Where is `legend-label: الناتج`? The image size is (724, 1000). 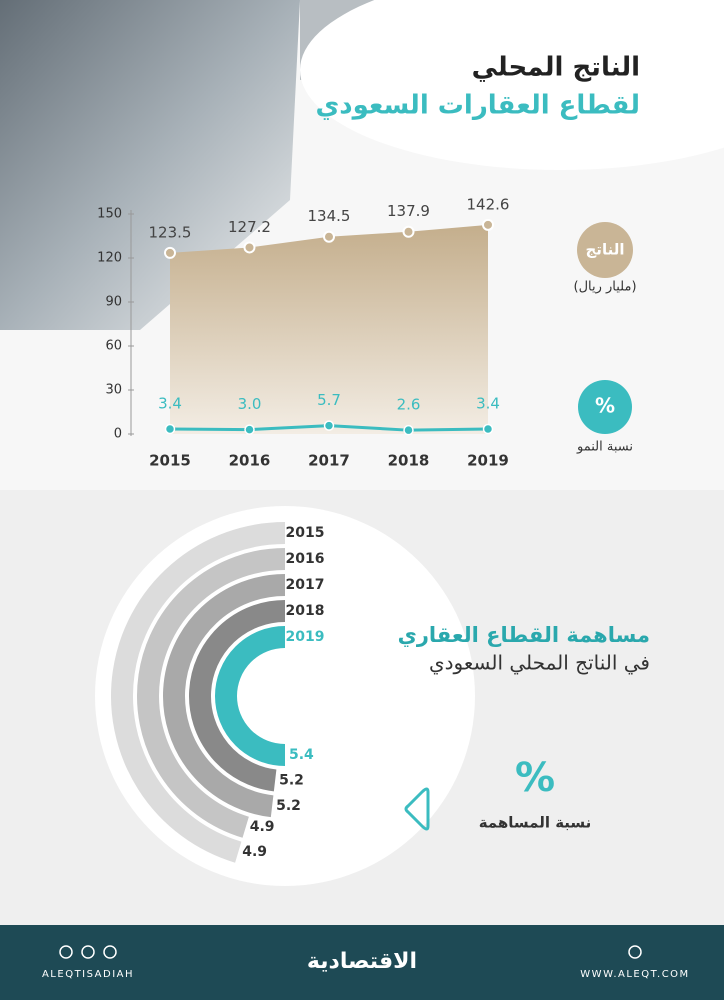
legend-label: الناتج is located at coordinates (605, 250).